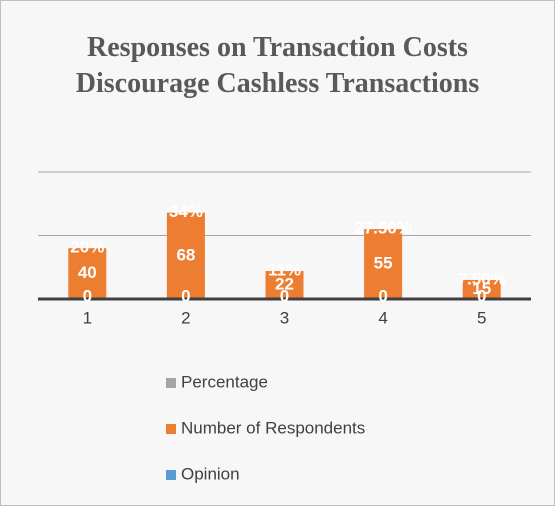  I want to click on data-label: 11%, so click(284, 270).